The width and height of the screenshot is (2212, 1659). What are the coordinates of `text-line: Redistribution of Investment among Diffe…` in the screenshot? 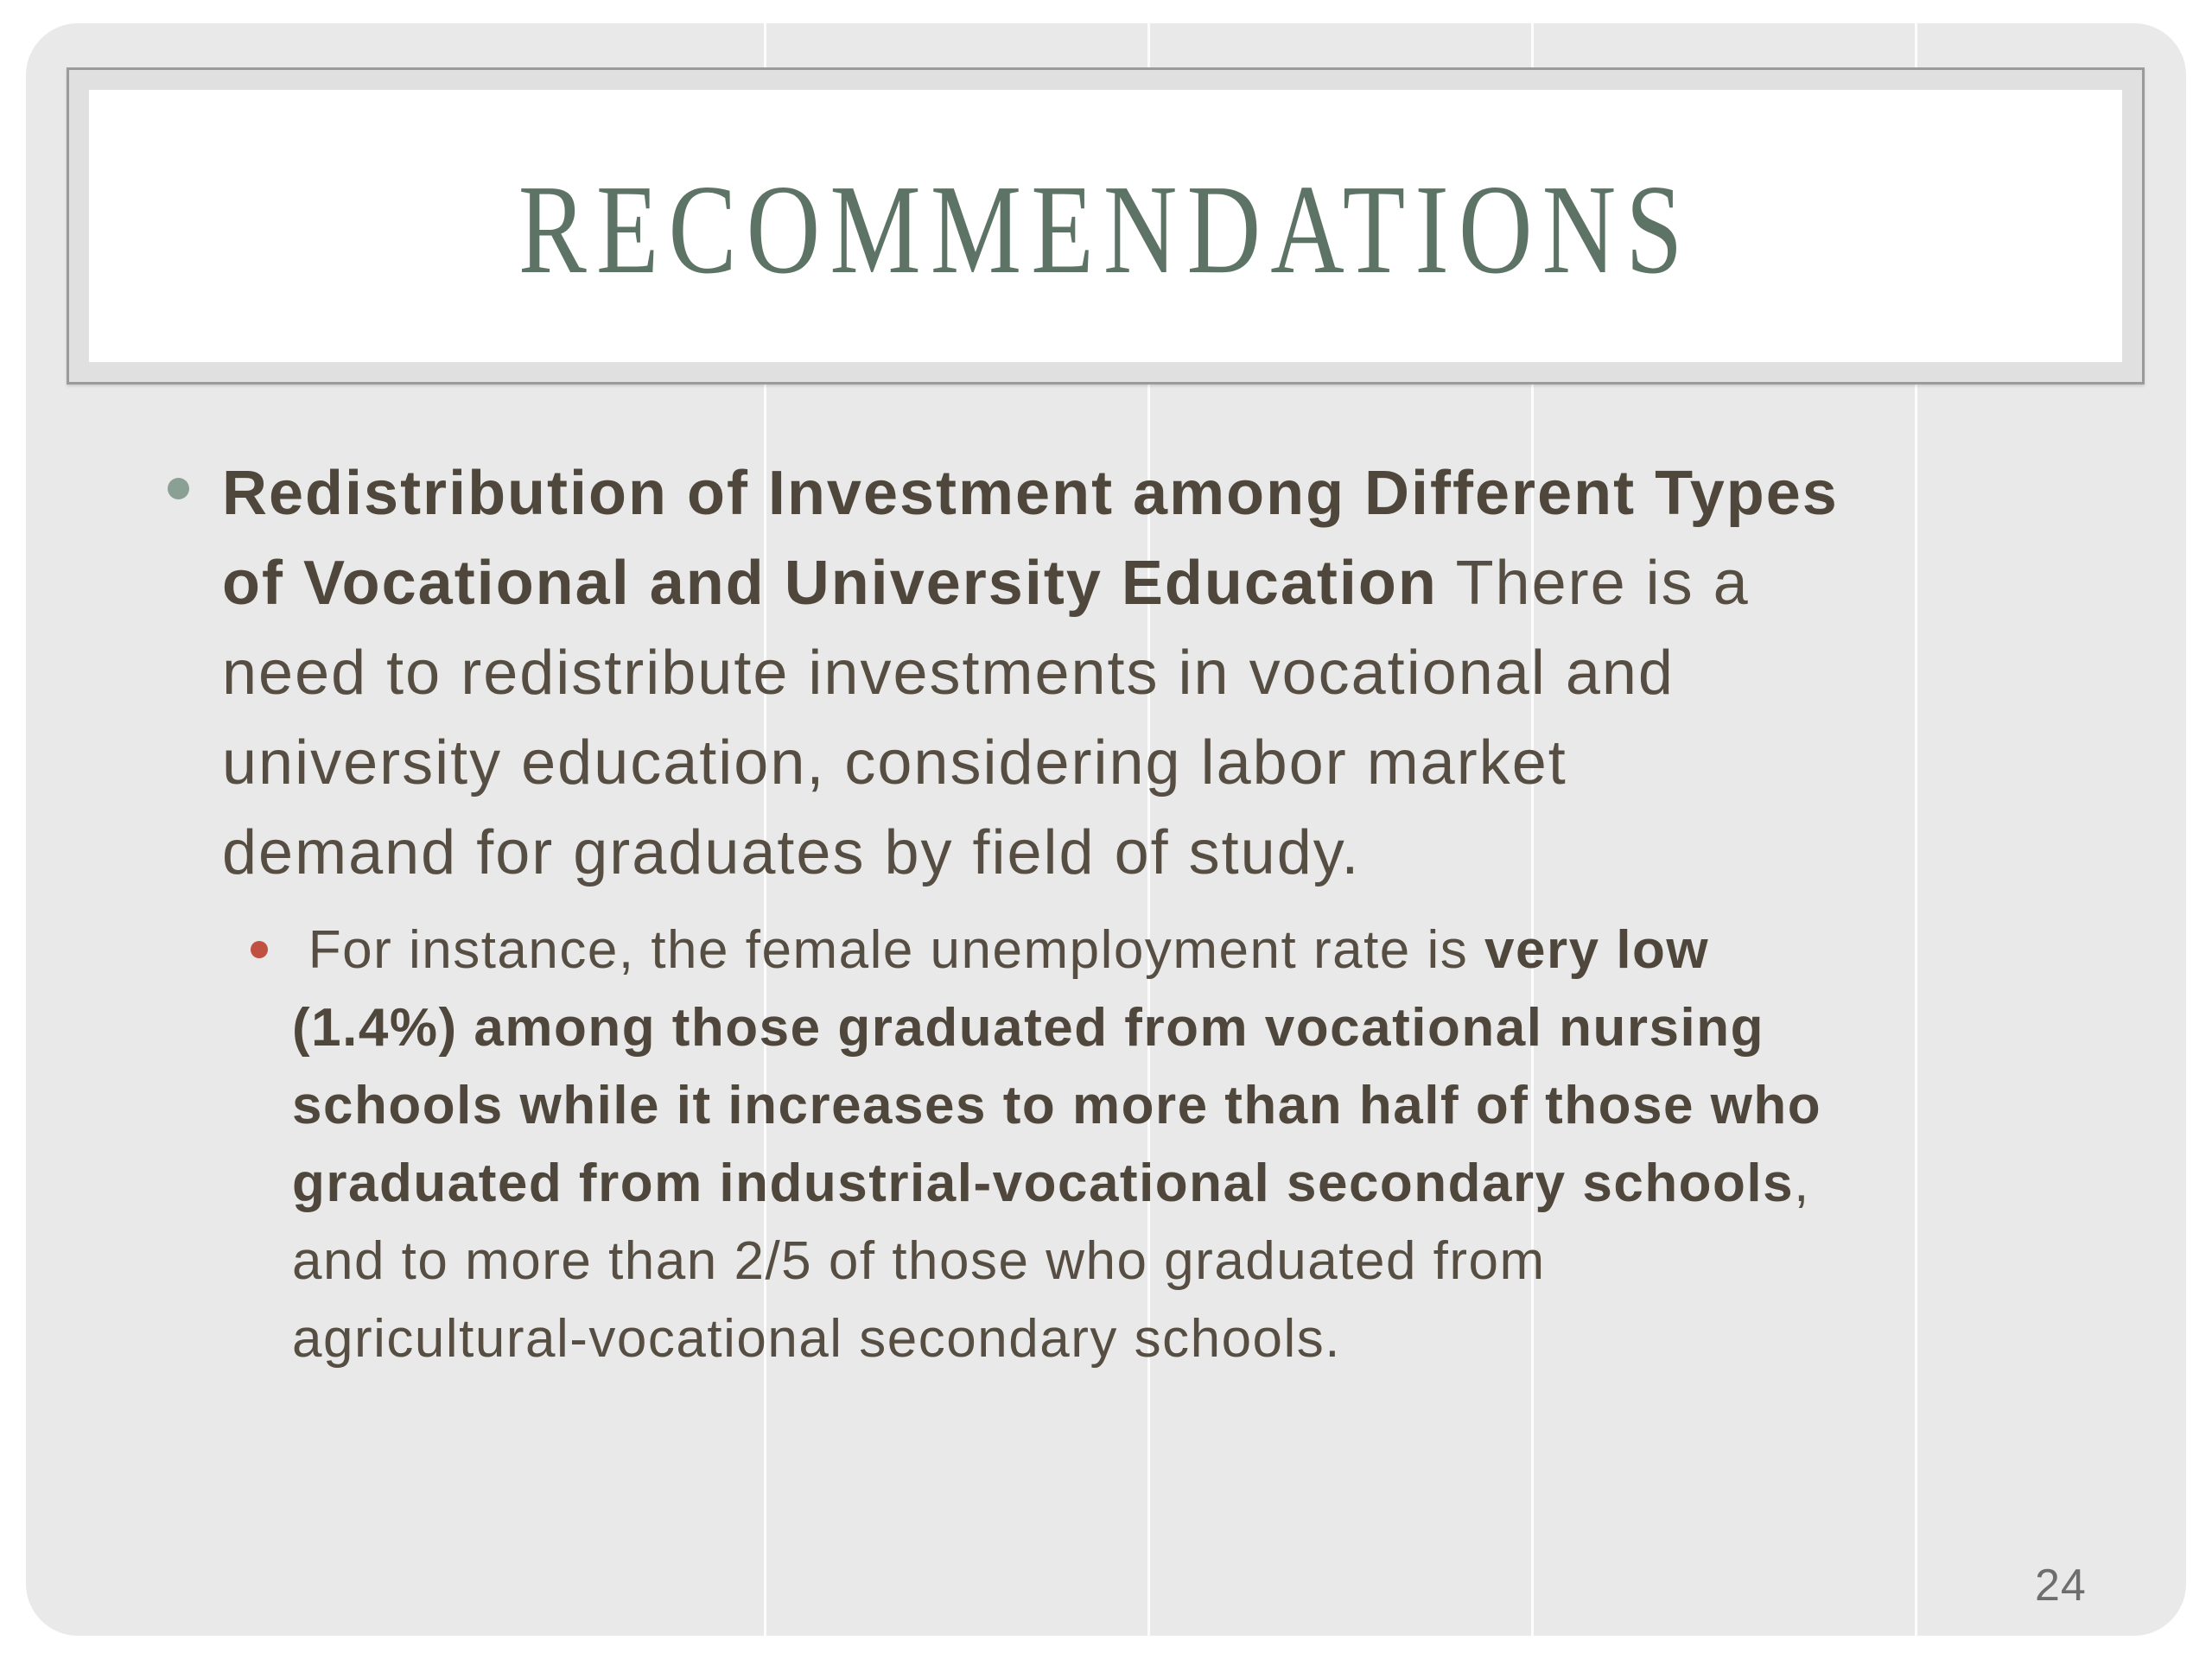 It's located at (1030, 493).